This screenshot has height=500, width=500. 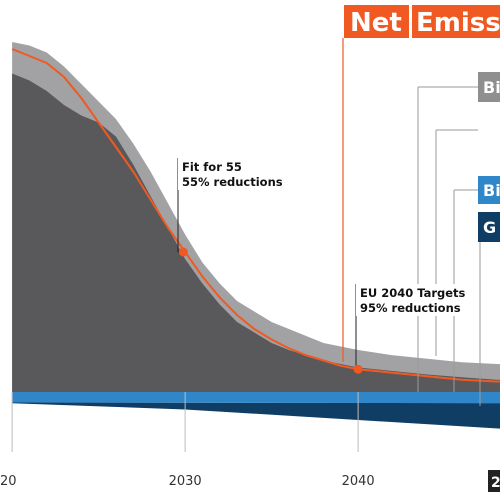 I want to click on annotation-title-1: Fit for 55, so click(x=212, y=167).